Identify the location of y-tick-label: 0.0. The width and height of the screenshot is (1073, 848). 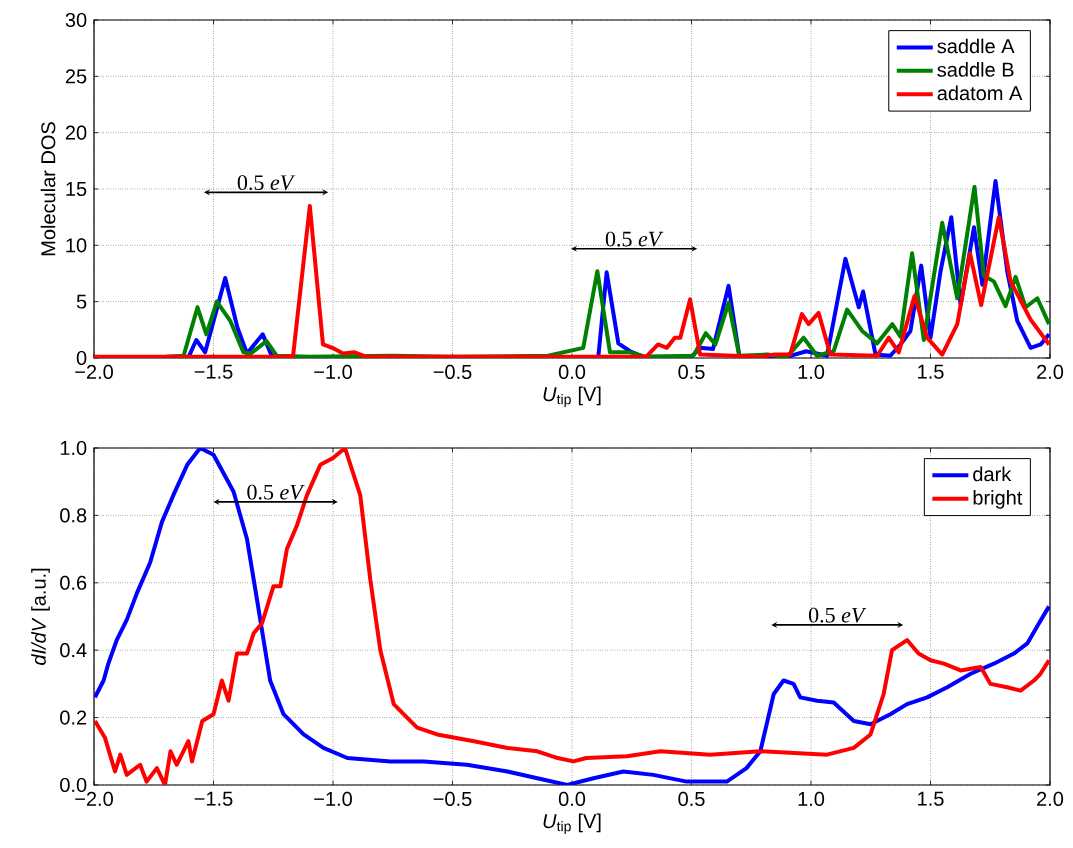
(73, 785).